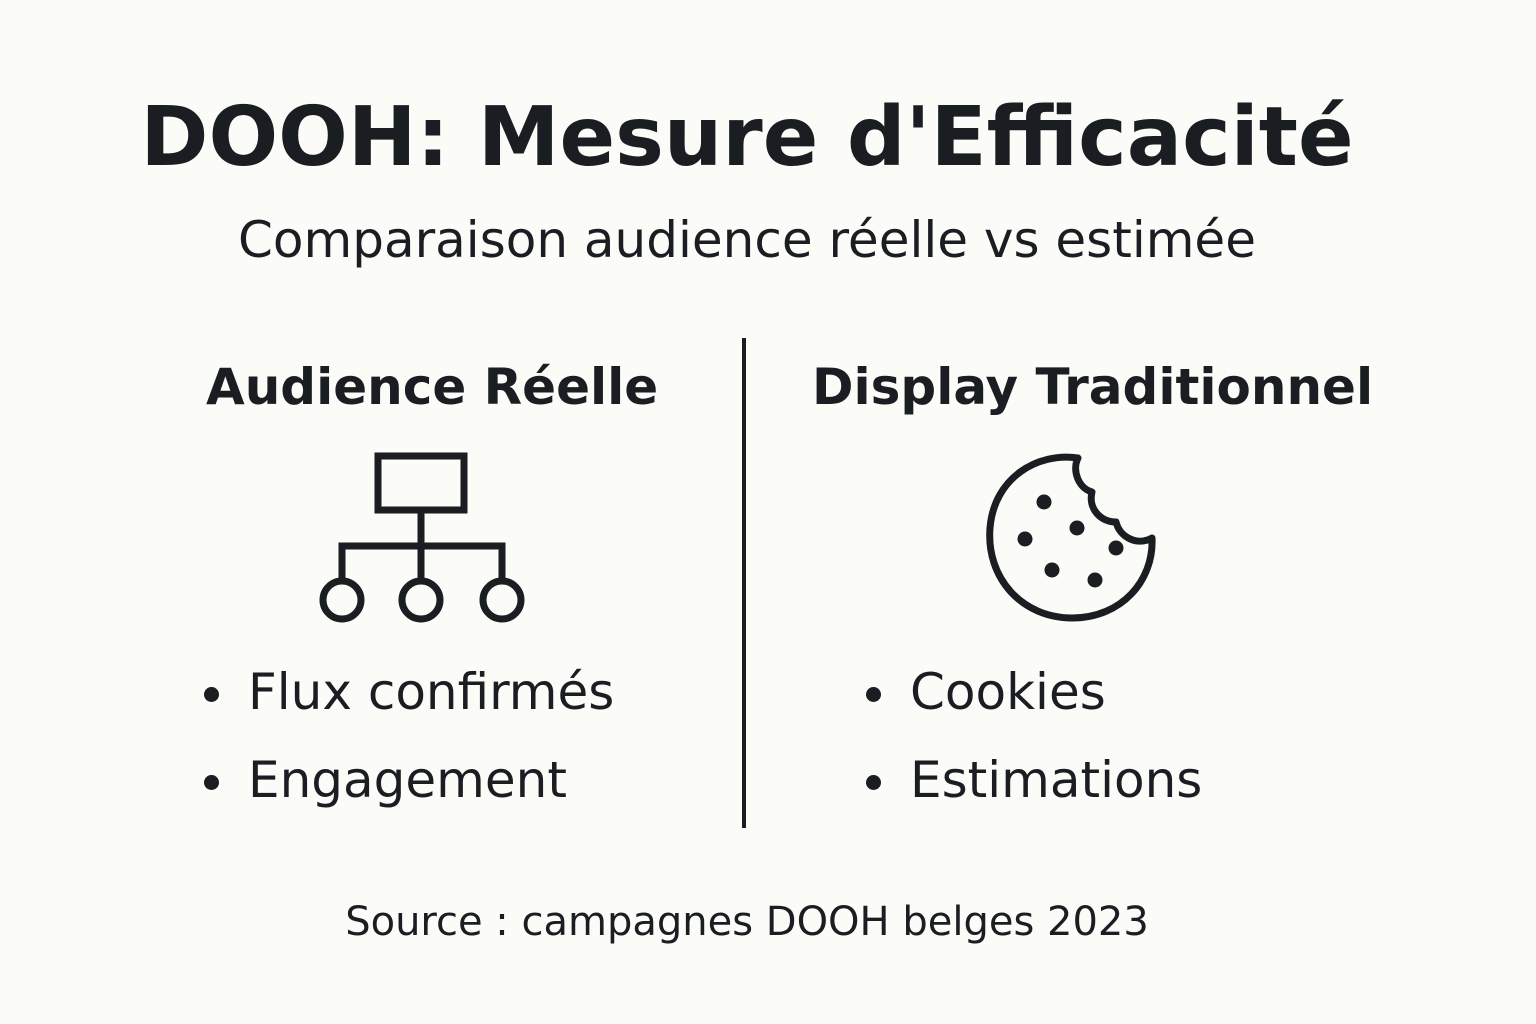  I want to click on list-item: Cookies, so click(1032, 704).